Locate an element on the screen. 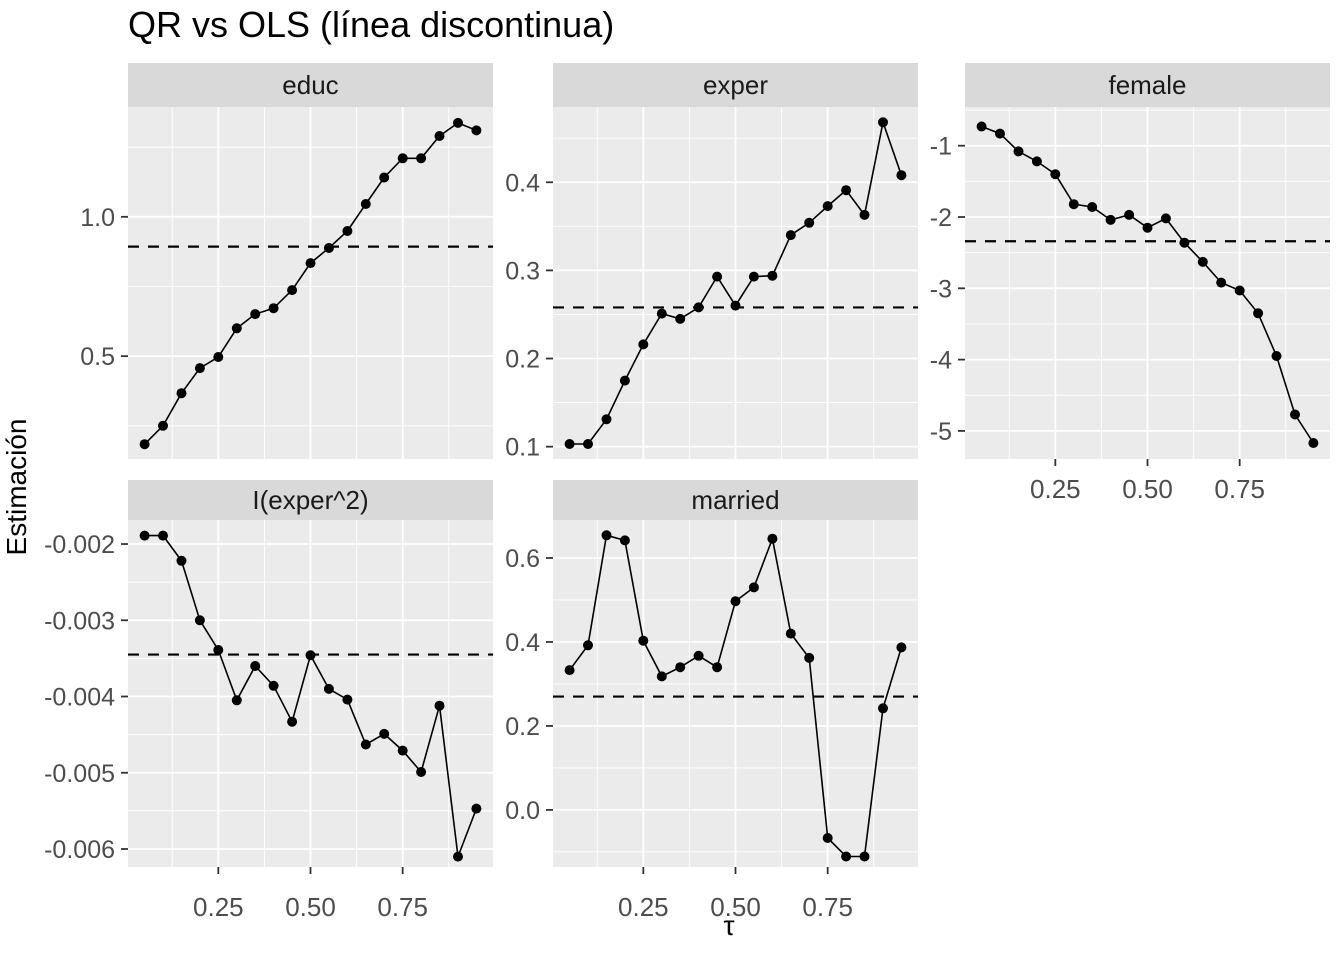 The image size is (1344, 960). facet-panel-female: -1 -2 -3 -4 -5 0.25 0.50 0.75 is located at coordinates (1130, 305).